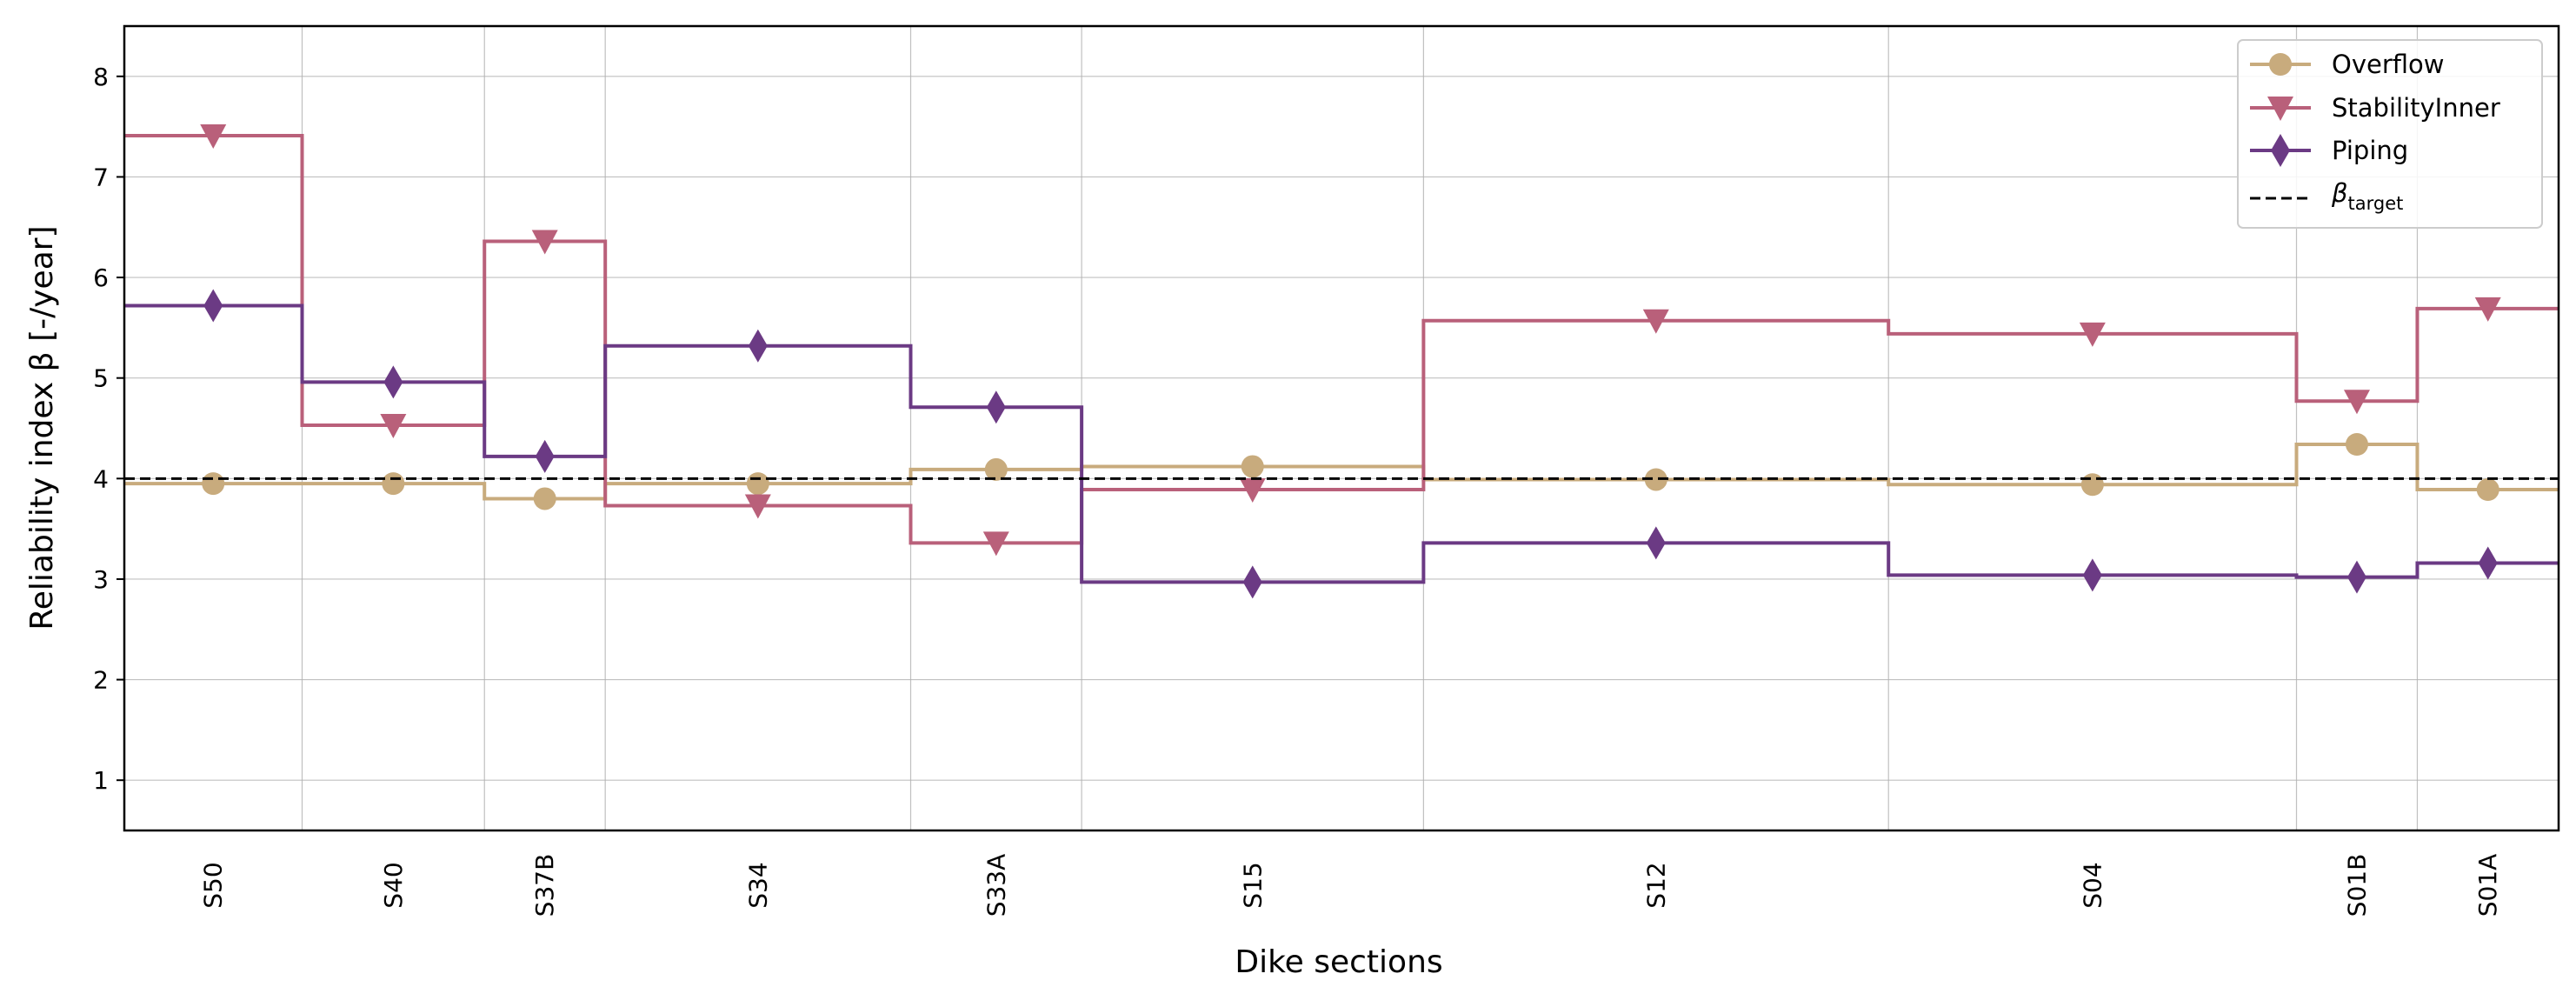 The height and width of the screenshot is (1007, 2576). Describe the element at coordinates (101, 780) in the screenshot. I see `y-tick-label: 1` at that location.